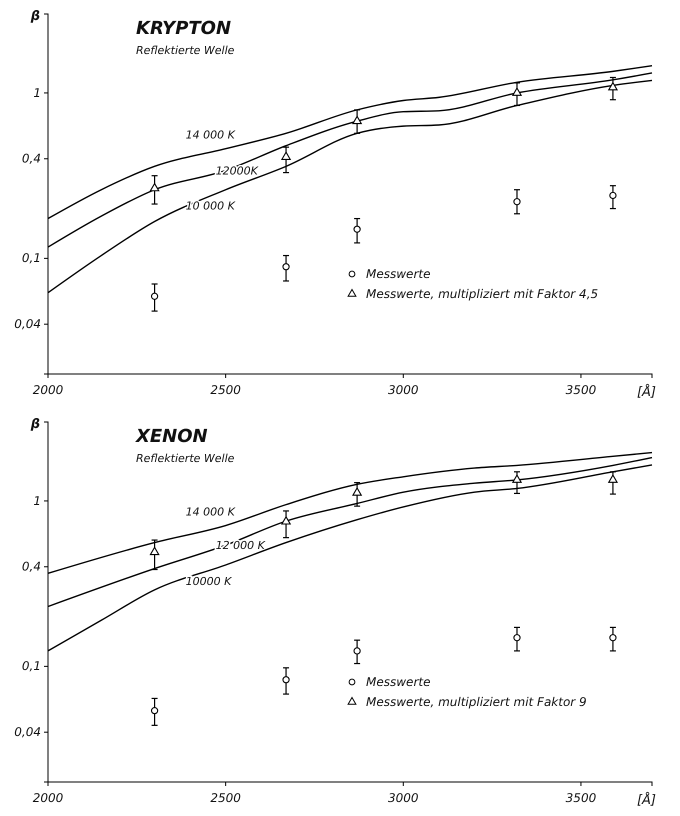  Describe the element at coordinates (211, 206) in the screenshot. I see `series-label: 10 000 K` at that location.